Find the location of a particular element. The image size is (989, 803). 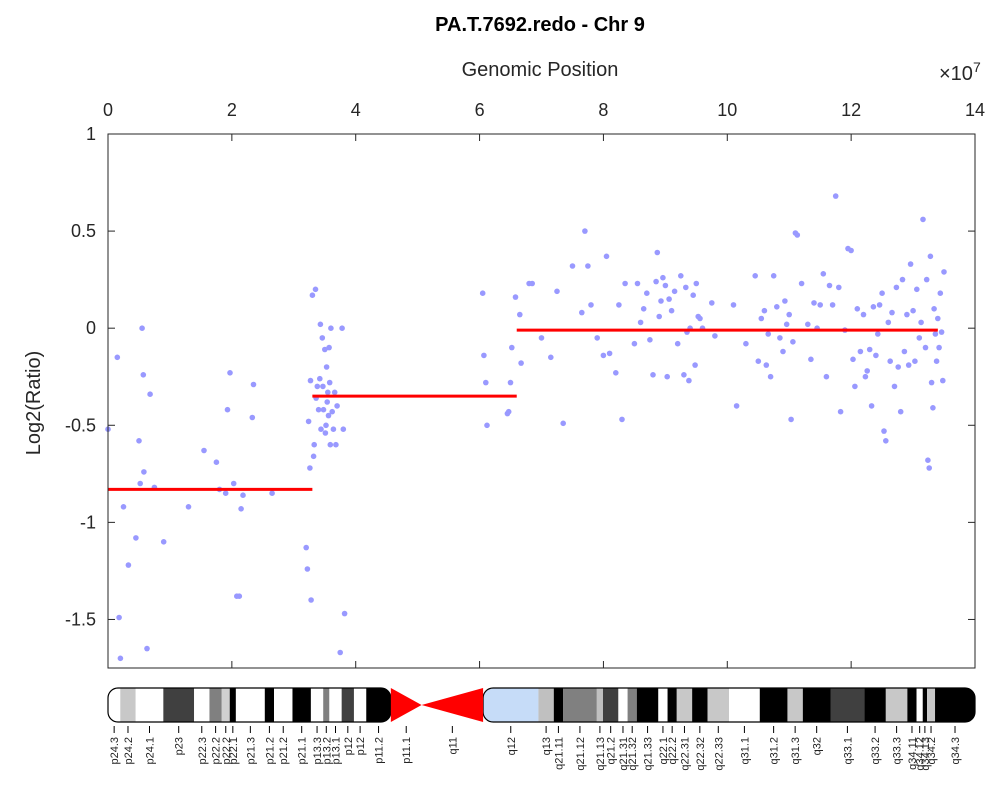

band-label-11: p21.1 is located at coordinates (303, 751).